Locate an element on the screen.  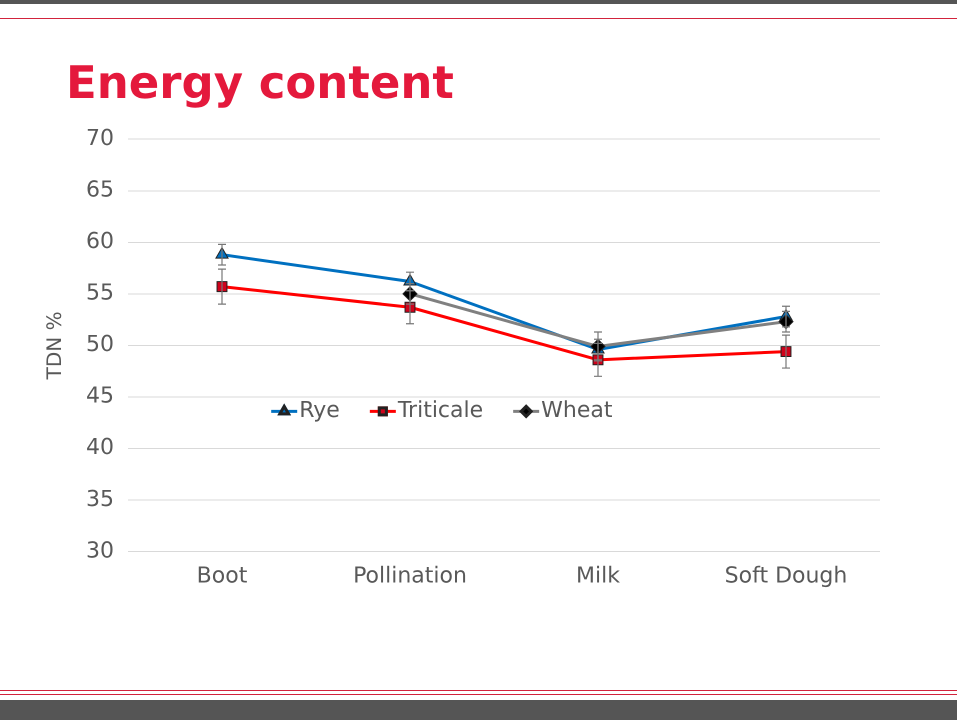
x-tick-label: Soft Dough is located at coordinates (786, 576).